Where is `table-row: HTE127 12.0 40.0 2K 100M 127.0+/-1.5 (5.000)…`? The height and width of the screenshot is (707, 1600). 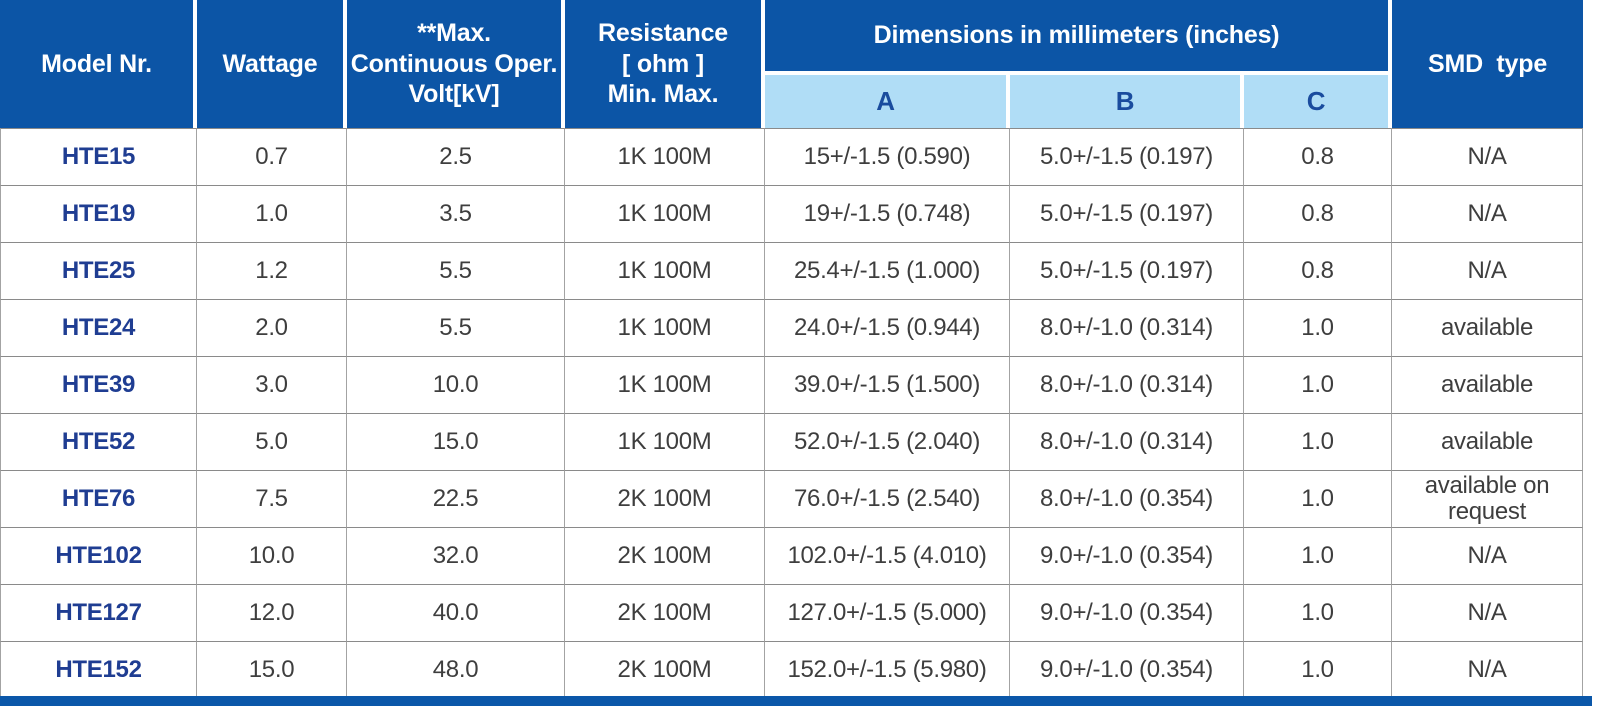 table-row: HTE127 12.0 40.0 2K 100M 127.0+/-1.5 (5.000)… is located at coordinates (791, 613).